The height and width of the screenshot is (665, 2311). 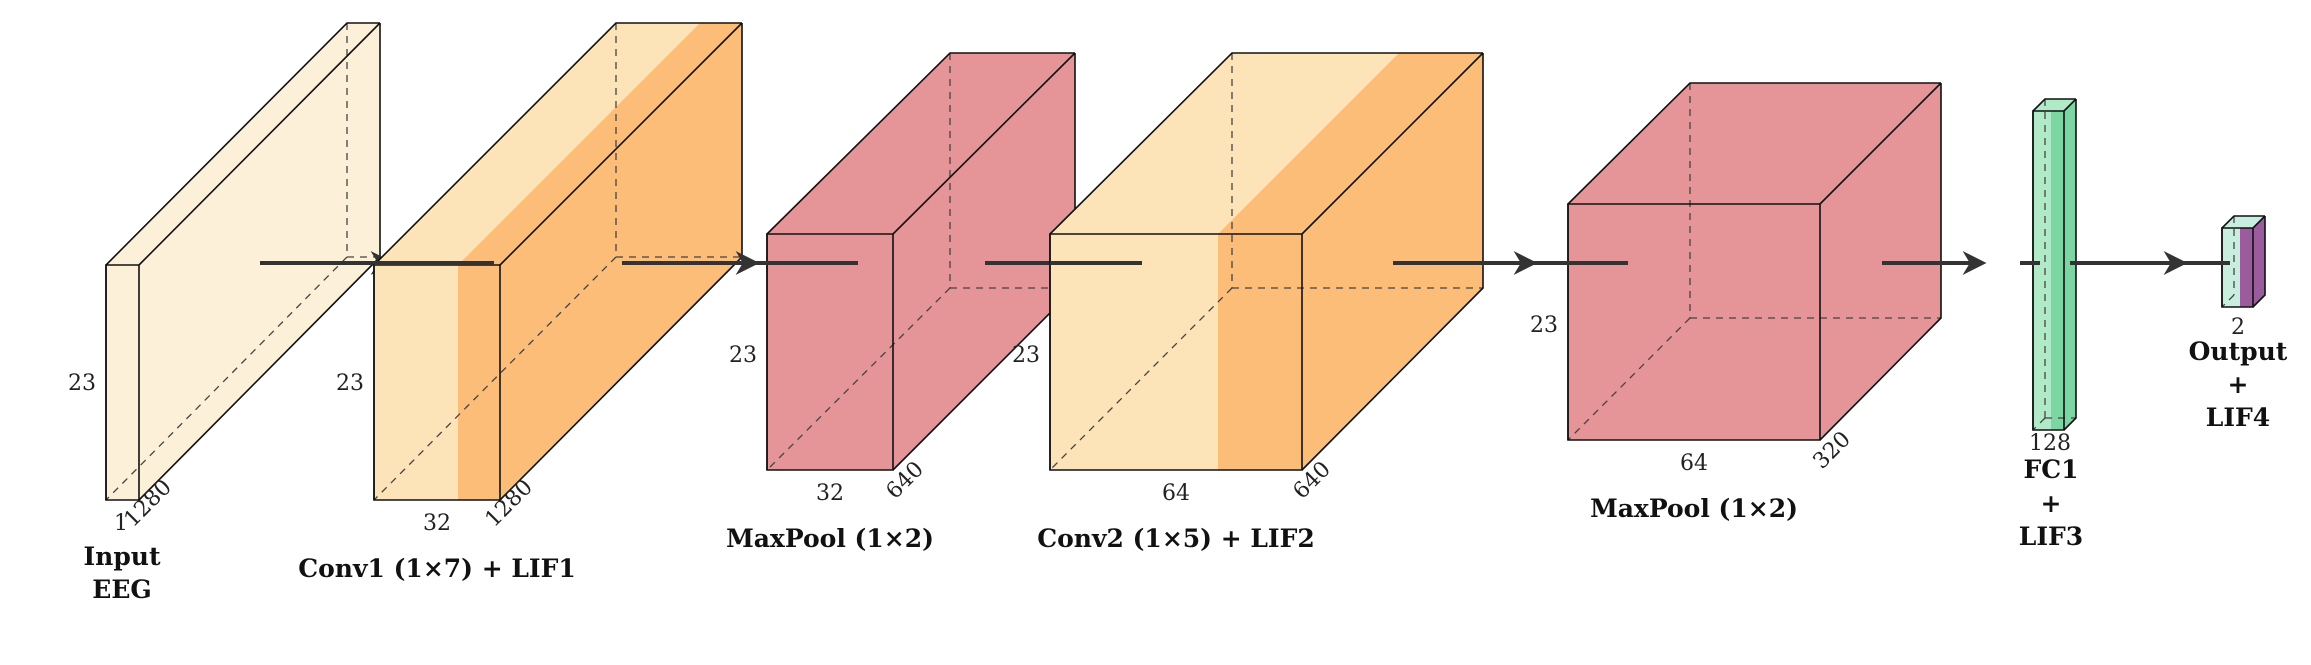 I want to click on pool2-height-label: 23, so click(x=1544, y=325).